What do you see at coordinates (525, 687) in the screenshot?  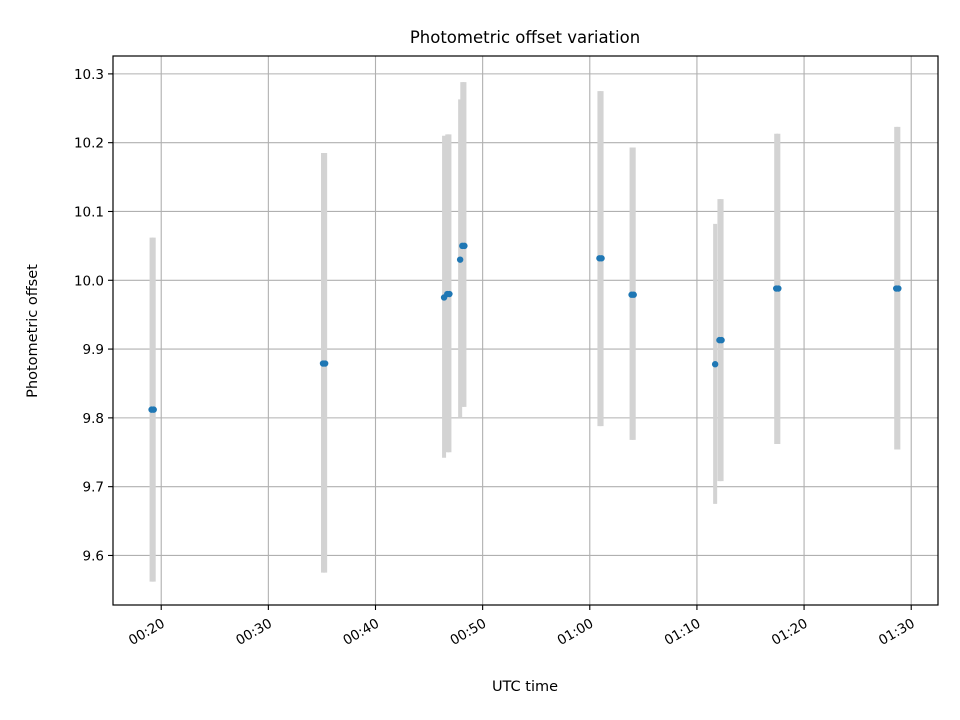 I see `x-axis-label: UTC time` at bounding box center [525, 687].